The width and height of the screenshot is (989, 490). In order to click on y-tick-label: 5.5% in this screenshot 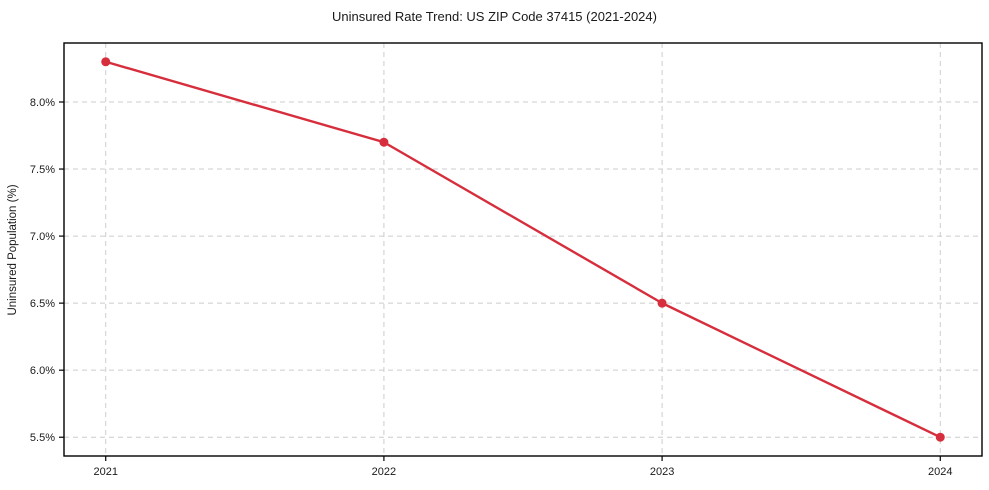, I will do `click(42, 438)`.